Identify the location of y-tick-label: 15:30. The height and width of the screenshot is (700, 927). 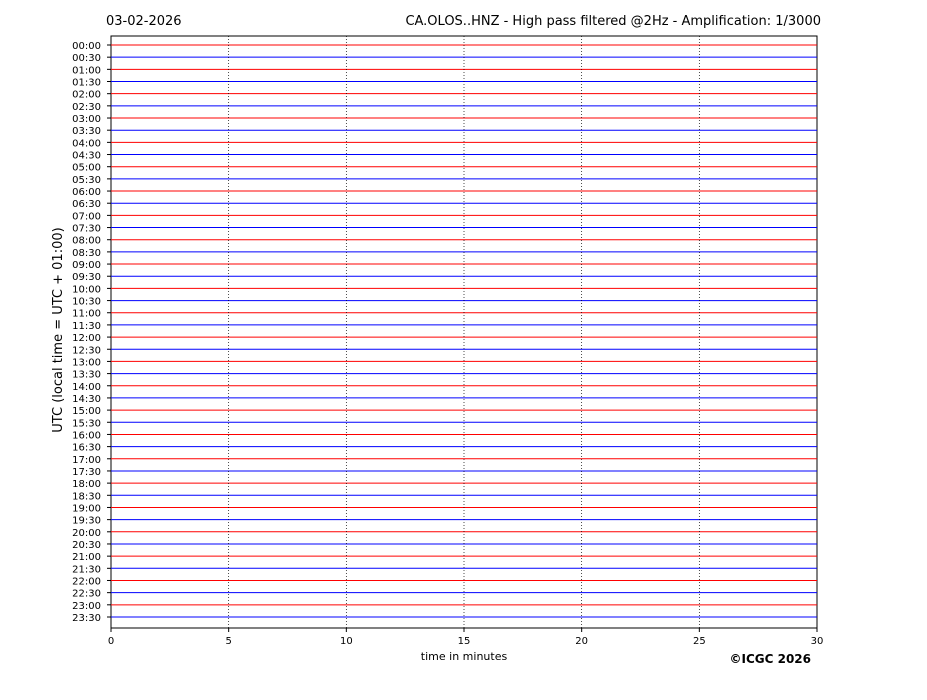
(86, 423).